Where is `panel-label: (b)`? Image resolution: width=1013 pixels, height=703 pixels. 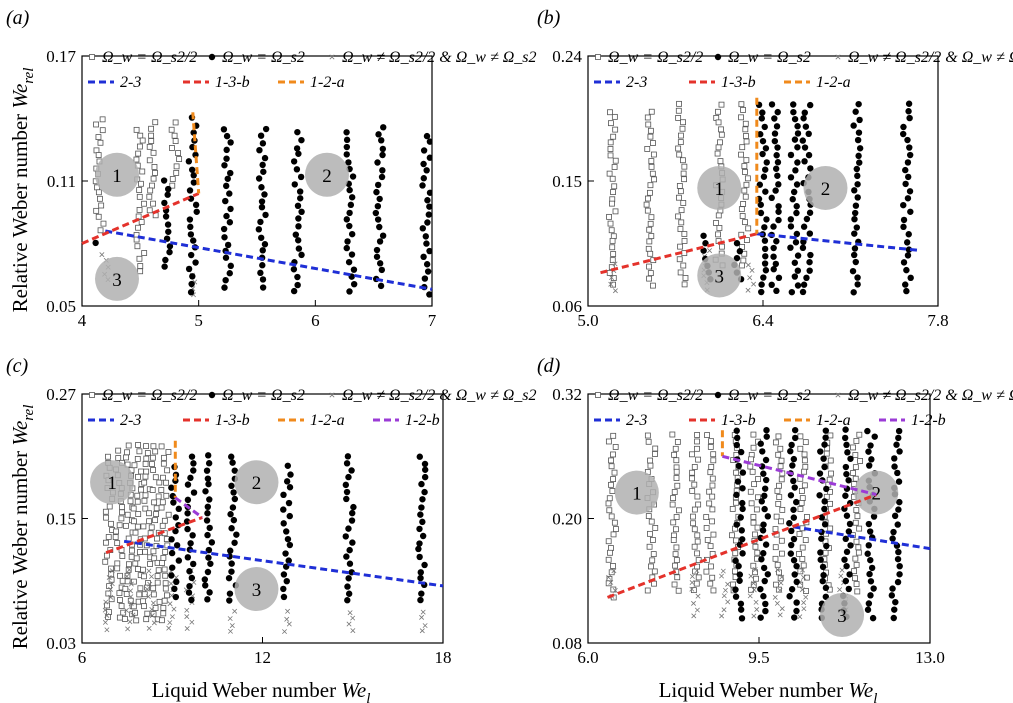 panel-label: (b) is located at coordinates (549, 18).